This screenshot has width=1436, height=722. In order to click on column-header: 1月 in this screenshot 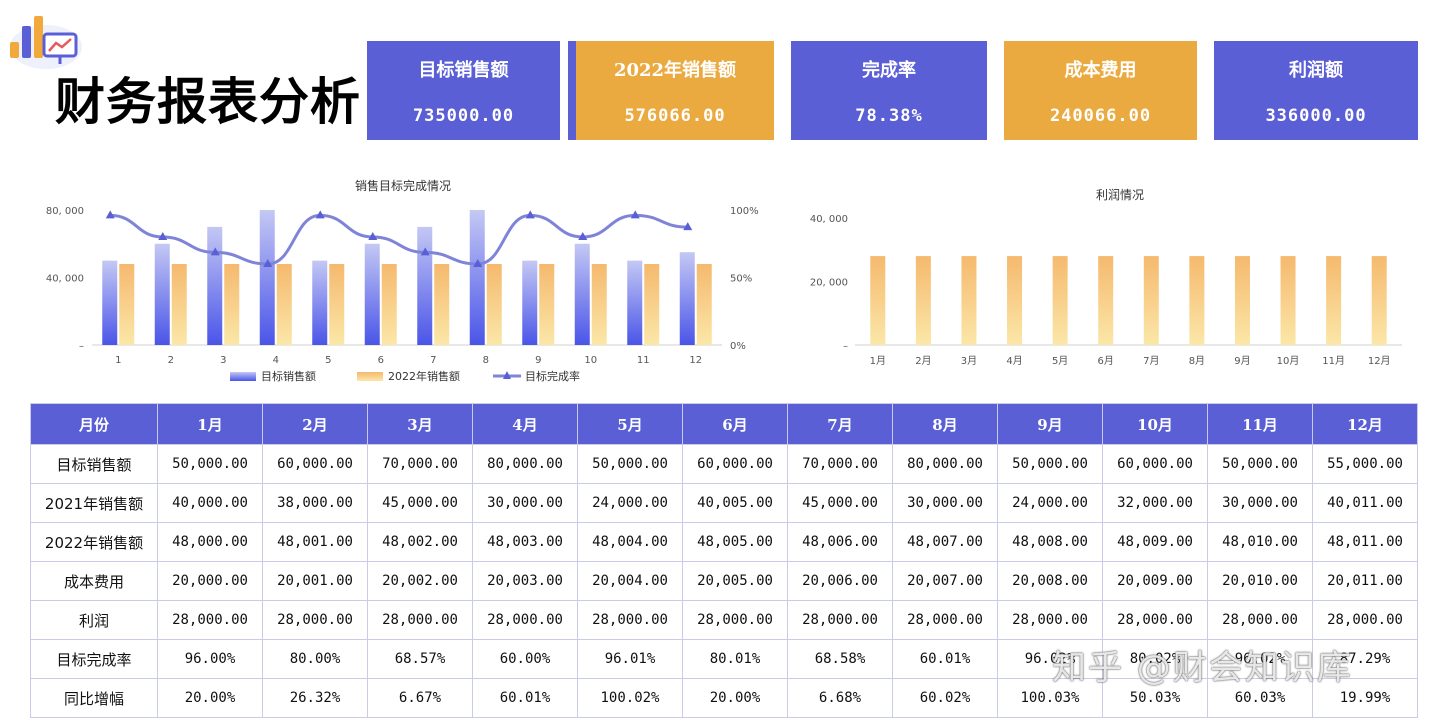, I will do `click(210, 424)`.